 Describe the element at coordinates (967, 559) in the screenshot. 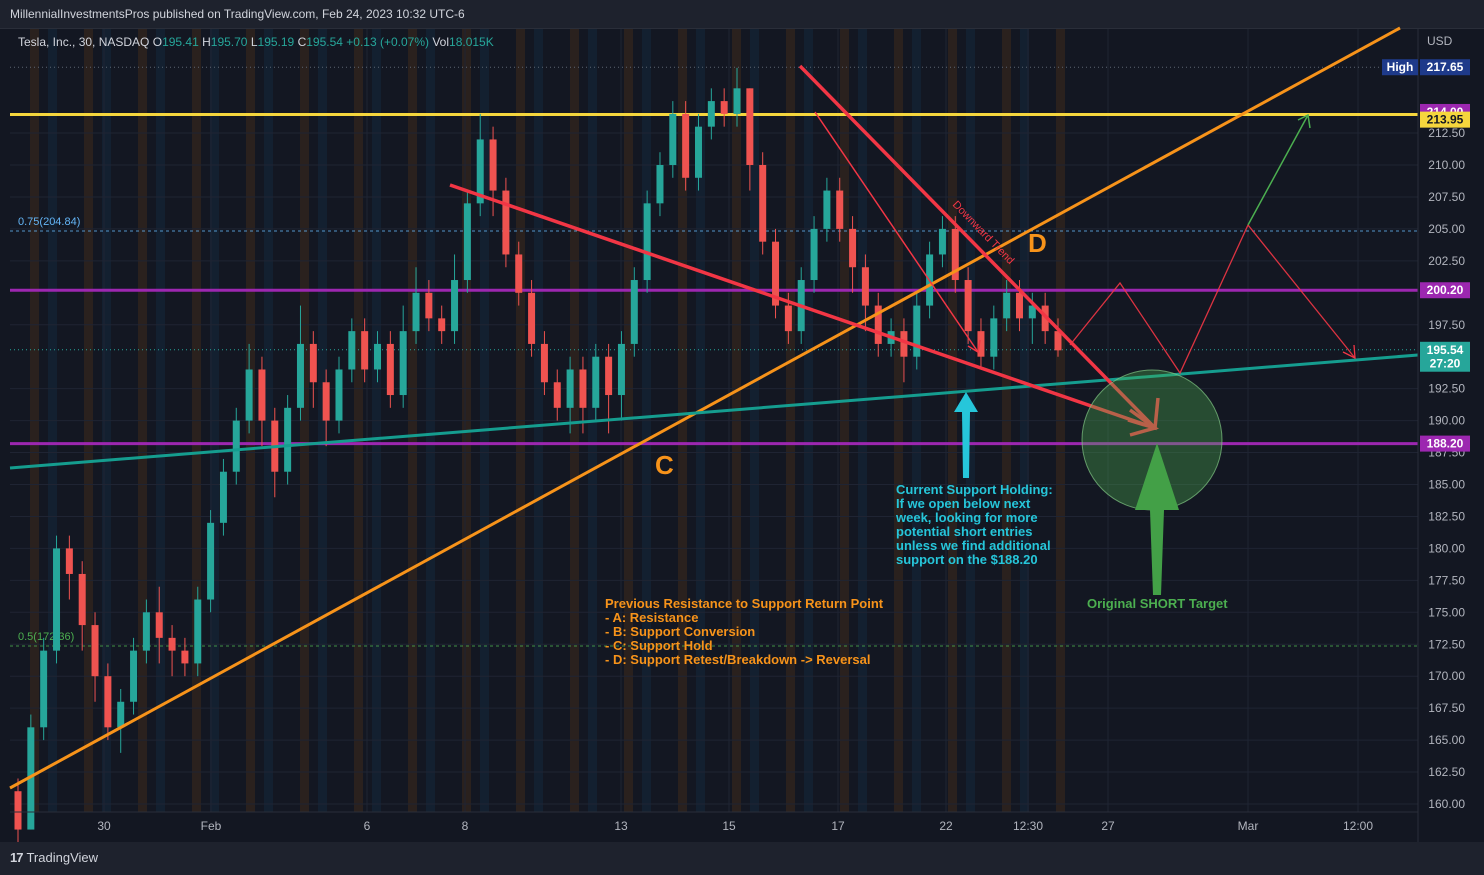

I see `support-note-line: support on the $188.20` at that location.